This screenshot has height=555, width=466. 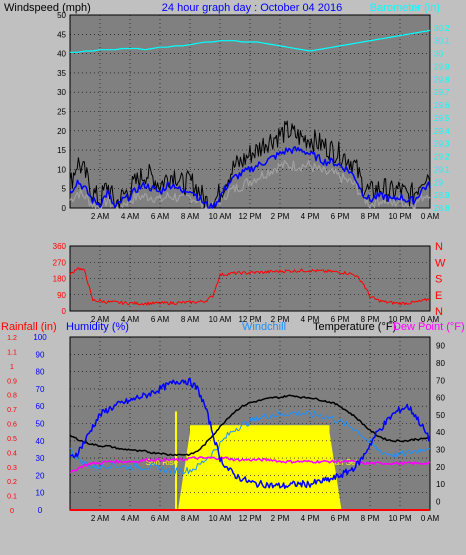 What do you see at coordinates (61, 34) in the screenshot?
I see `windspeed-y-tick-label: 45` at bounding box center [61, 34].